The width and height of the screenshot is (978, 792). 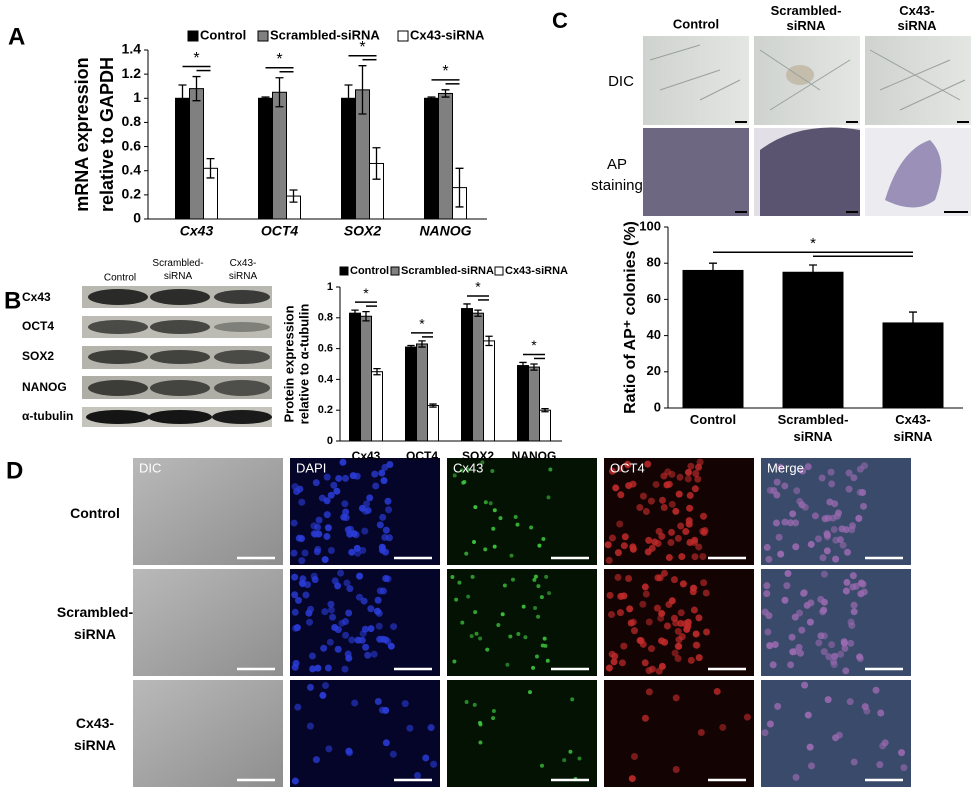 What do you see at coordinates (14, 470) in the screenshot?
I see `panel-letter: D` at bounding box center [14, 470].